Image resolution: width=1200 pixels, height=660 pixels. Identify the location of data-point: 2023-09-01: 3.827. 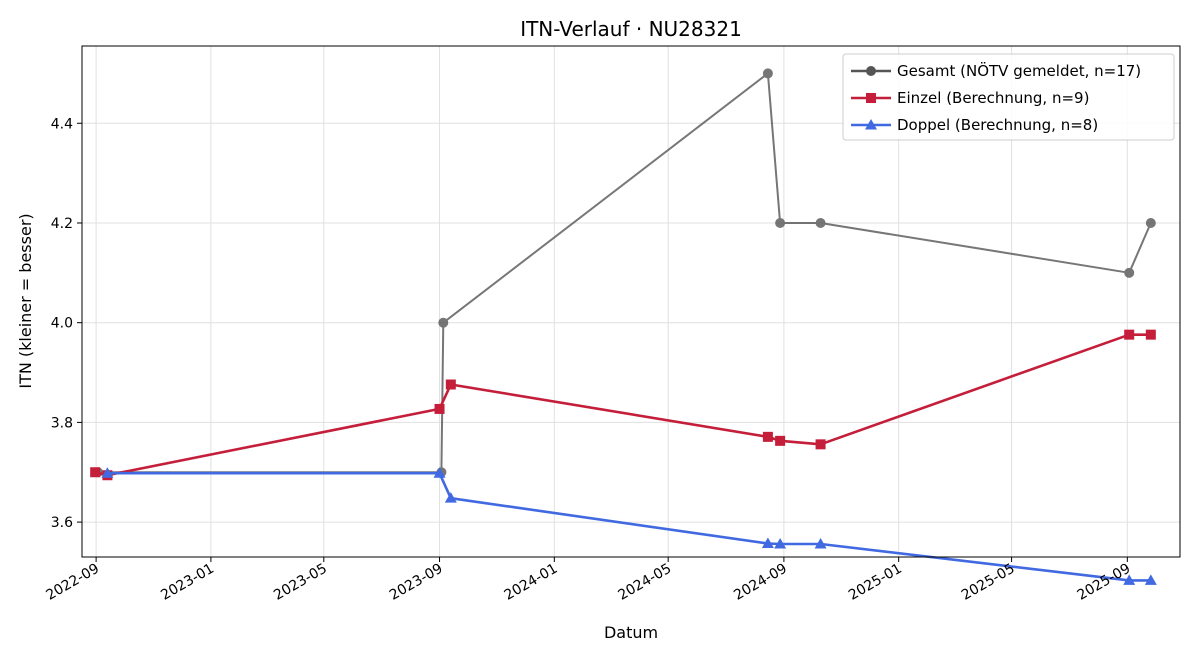
(439, 408).